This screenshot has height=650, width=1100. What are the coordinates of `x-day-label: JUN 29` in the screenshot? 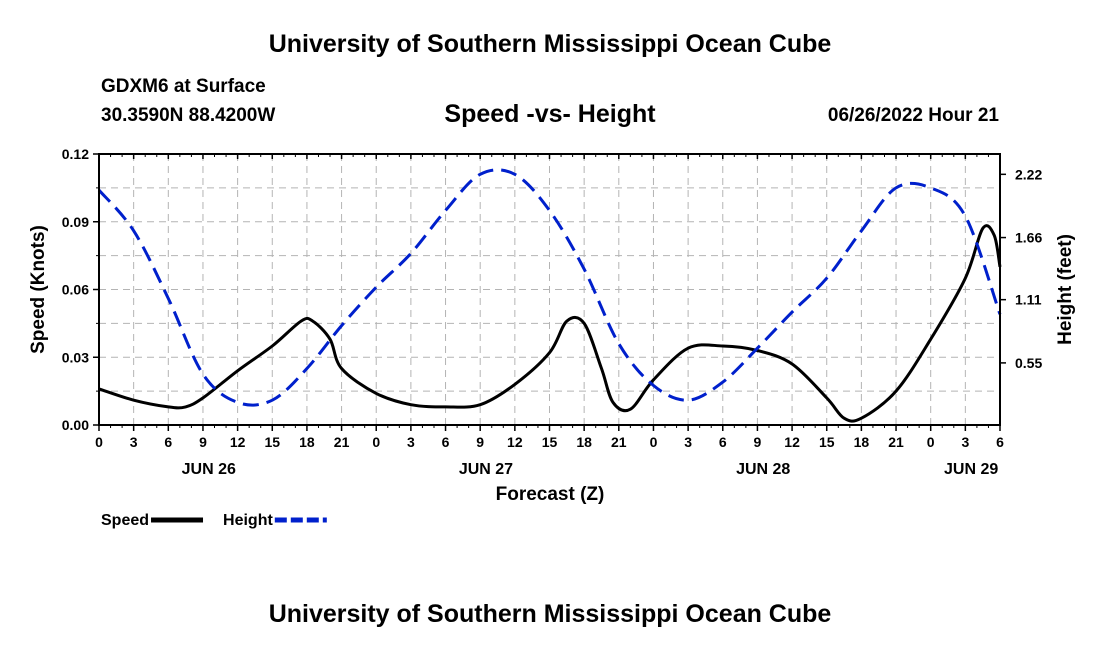 It's located at (971, 469).